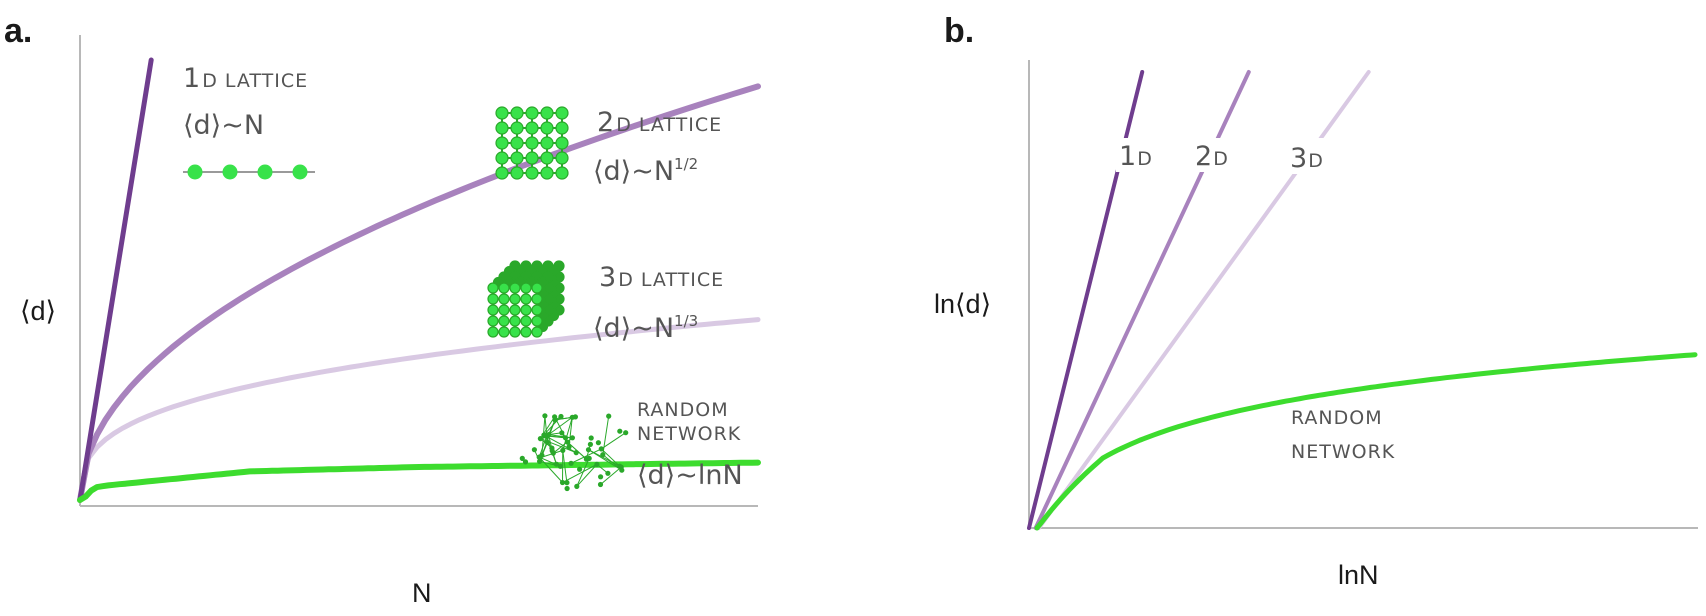  Describe the element at coordinates (38, 311) in the screenshot. I see `panel-a-y-label: ⟨d⟩` at that location.